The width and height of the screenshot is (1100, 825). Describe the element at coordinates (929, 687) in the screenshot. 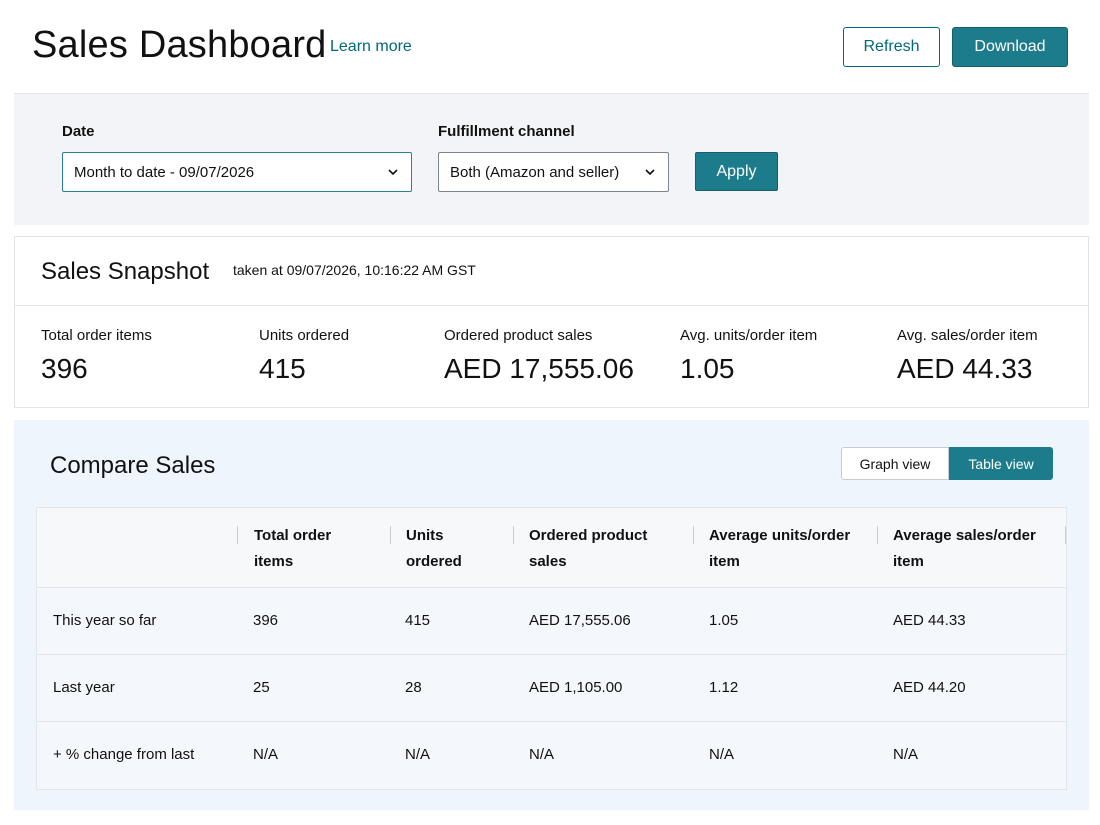

I see `table-cell: AED 44.20` at that location.